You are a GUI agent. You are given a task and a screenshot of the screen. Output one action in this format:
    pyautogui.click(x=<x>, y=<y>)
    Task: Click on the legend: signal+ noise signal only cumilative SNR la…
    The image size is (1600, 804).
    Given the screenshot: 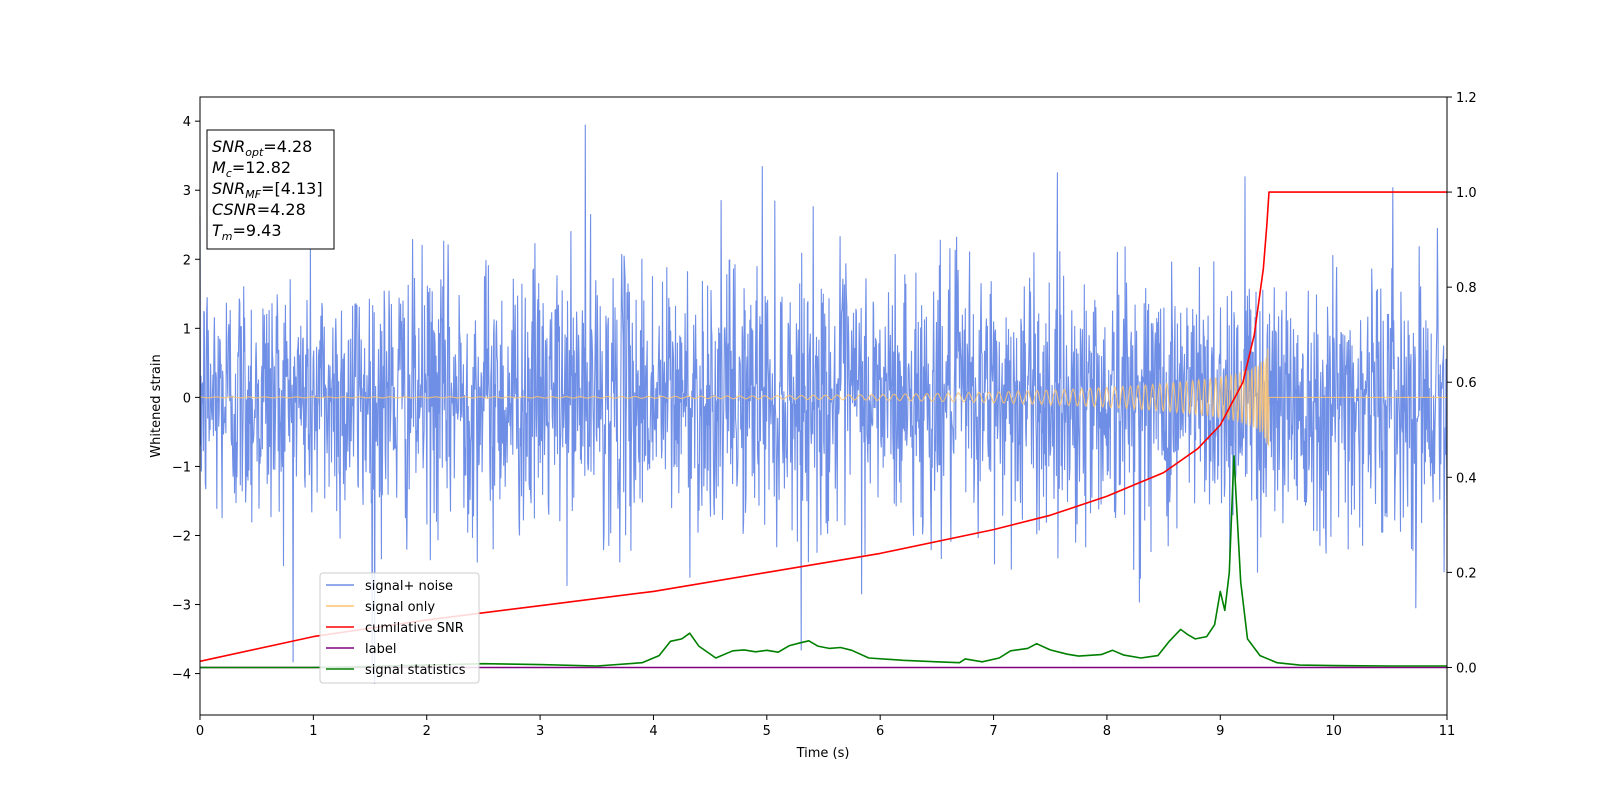 What is the action you would take?
    pyautogui.click(x=399, y=628)
    